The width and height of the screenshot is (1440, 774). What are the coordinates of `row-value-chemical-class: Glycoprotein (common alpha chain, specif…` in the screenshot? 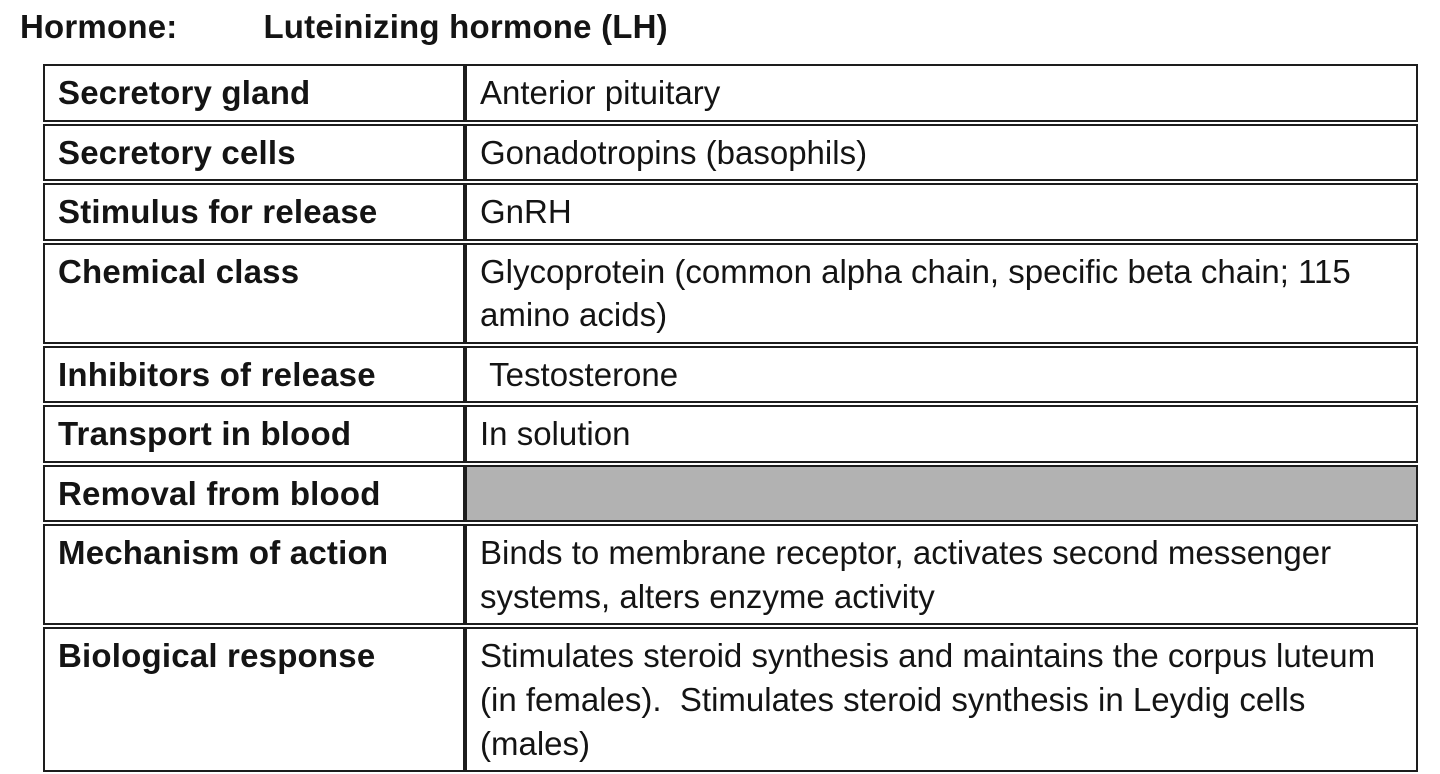 It's located at (941, 293).